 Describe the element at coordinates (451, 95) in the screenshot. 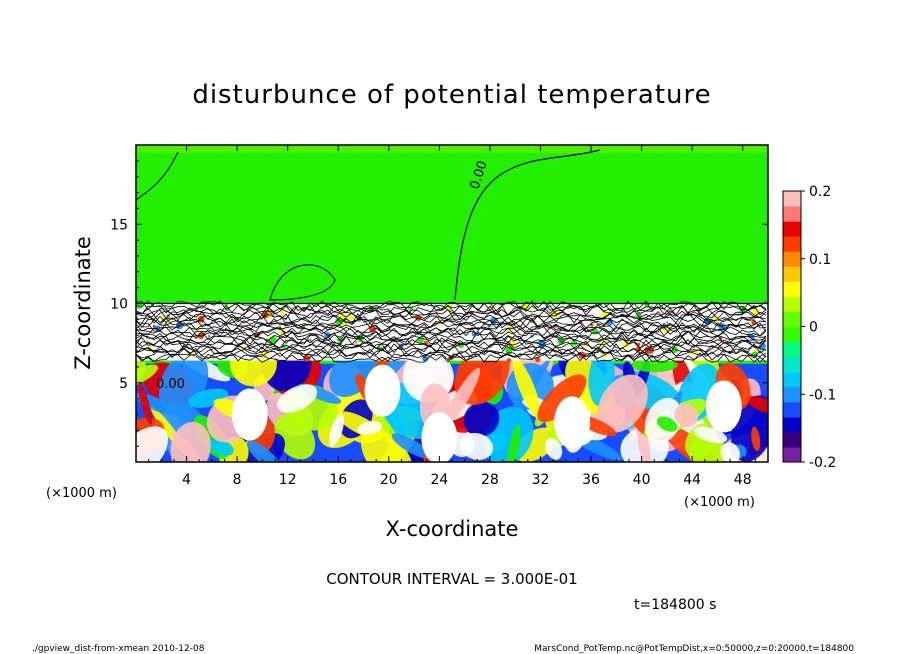

I see `chart-title: disturbunce of potential temperature` at that location.